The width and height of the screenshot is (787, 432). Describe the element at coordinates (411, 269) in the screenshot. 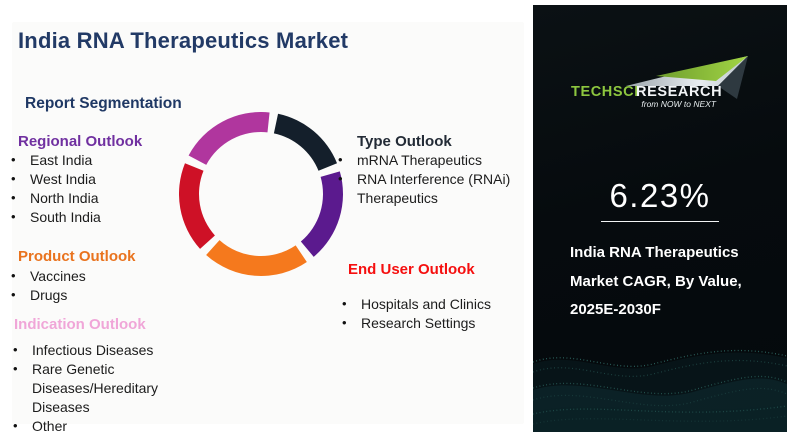

I see `end-user-outlook-heading: End User Outlook` at that location.